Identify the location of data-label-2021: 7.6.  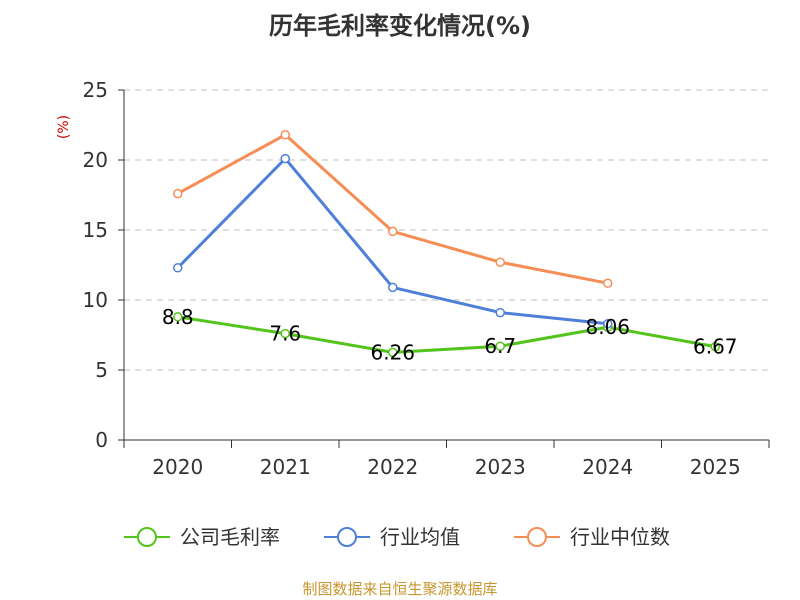
(285, 334).